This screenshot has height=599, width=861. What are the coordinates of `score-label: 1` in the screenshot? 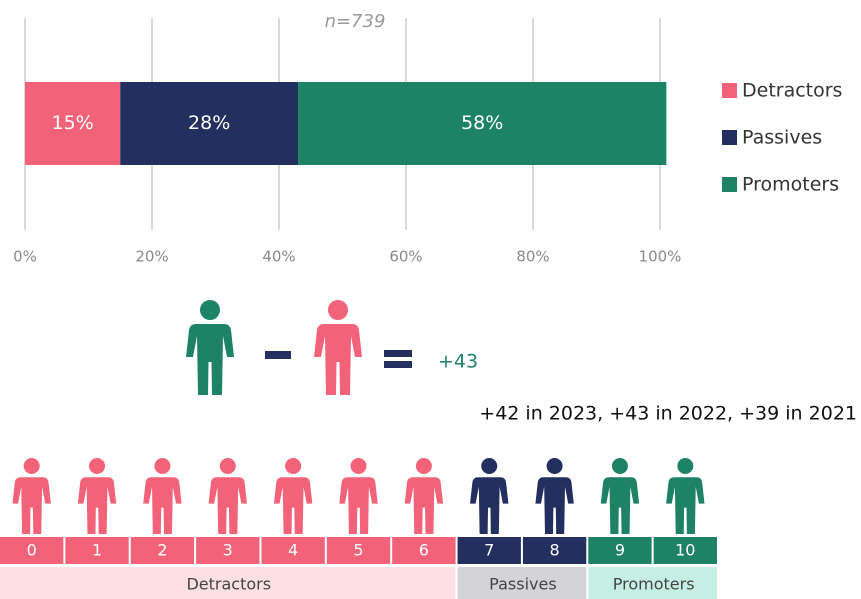 It's located at (97, 550).